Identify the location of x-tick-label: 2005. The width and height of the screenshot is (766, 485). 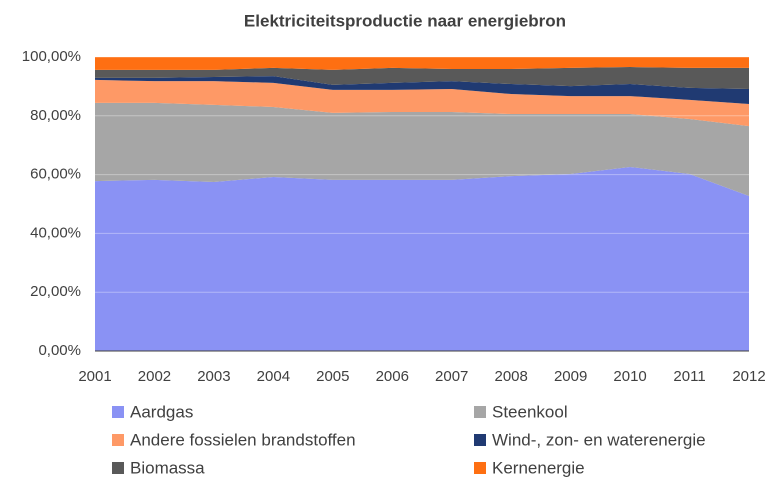
(332, 376).